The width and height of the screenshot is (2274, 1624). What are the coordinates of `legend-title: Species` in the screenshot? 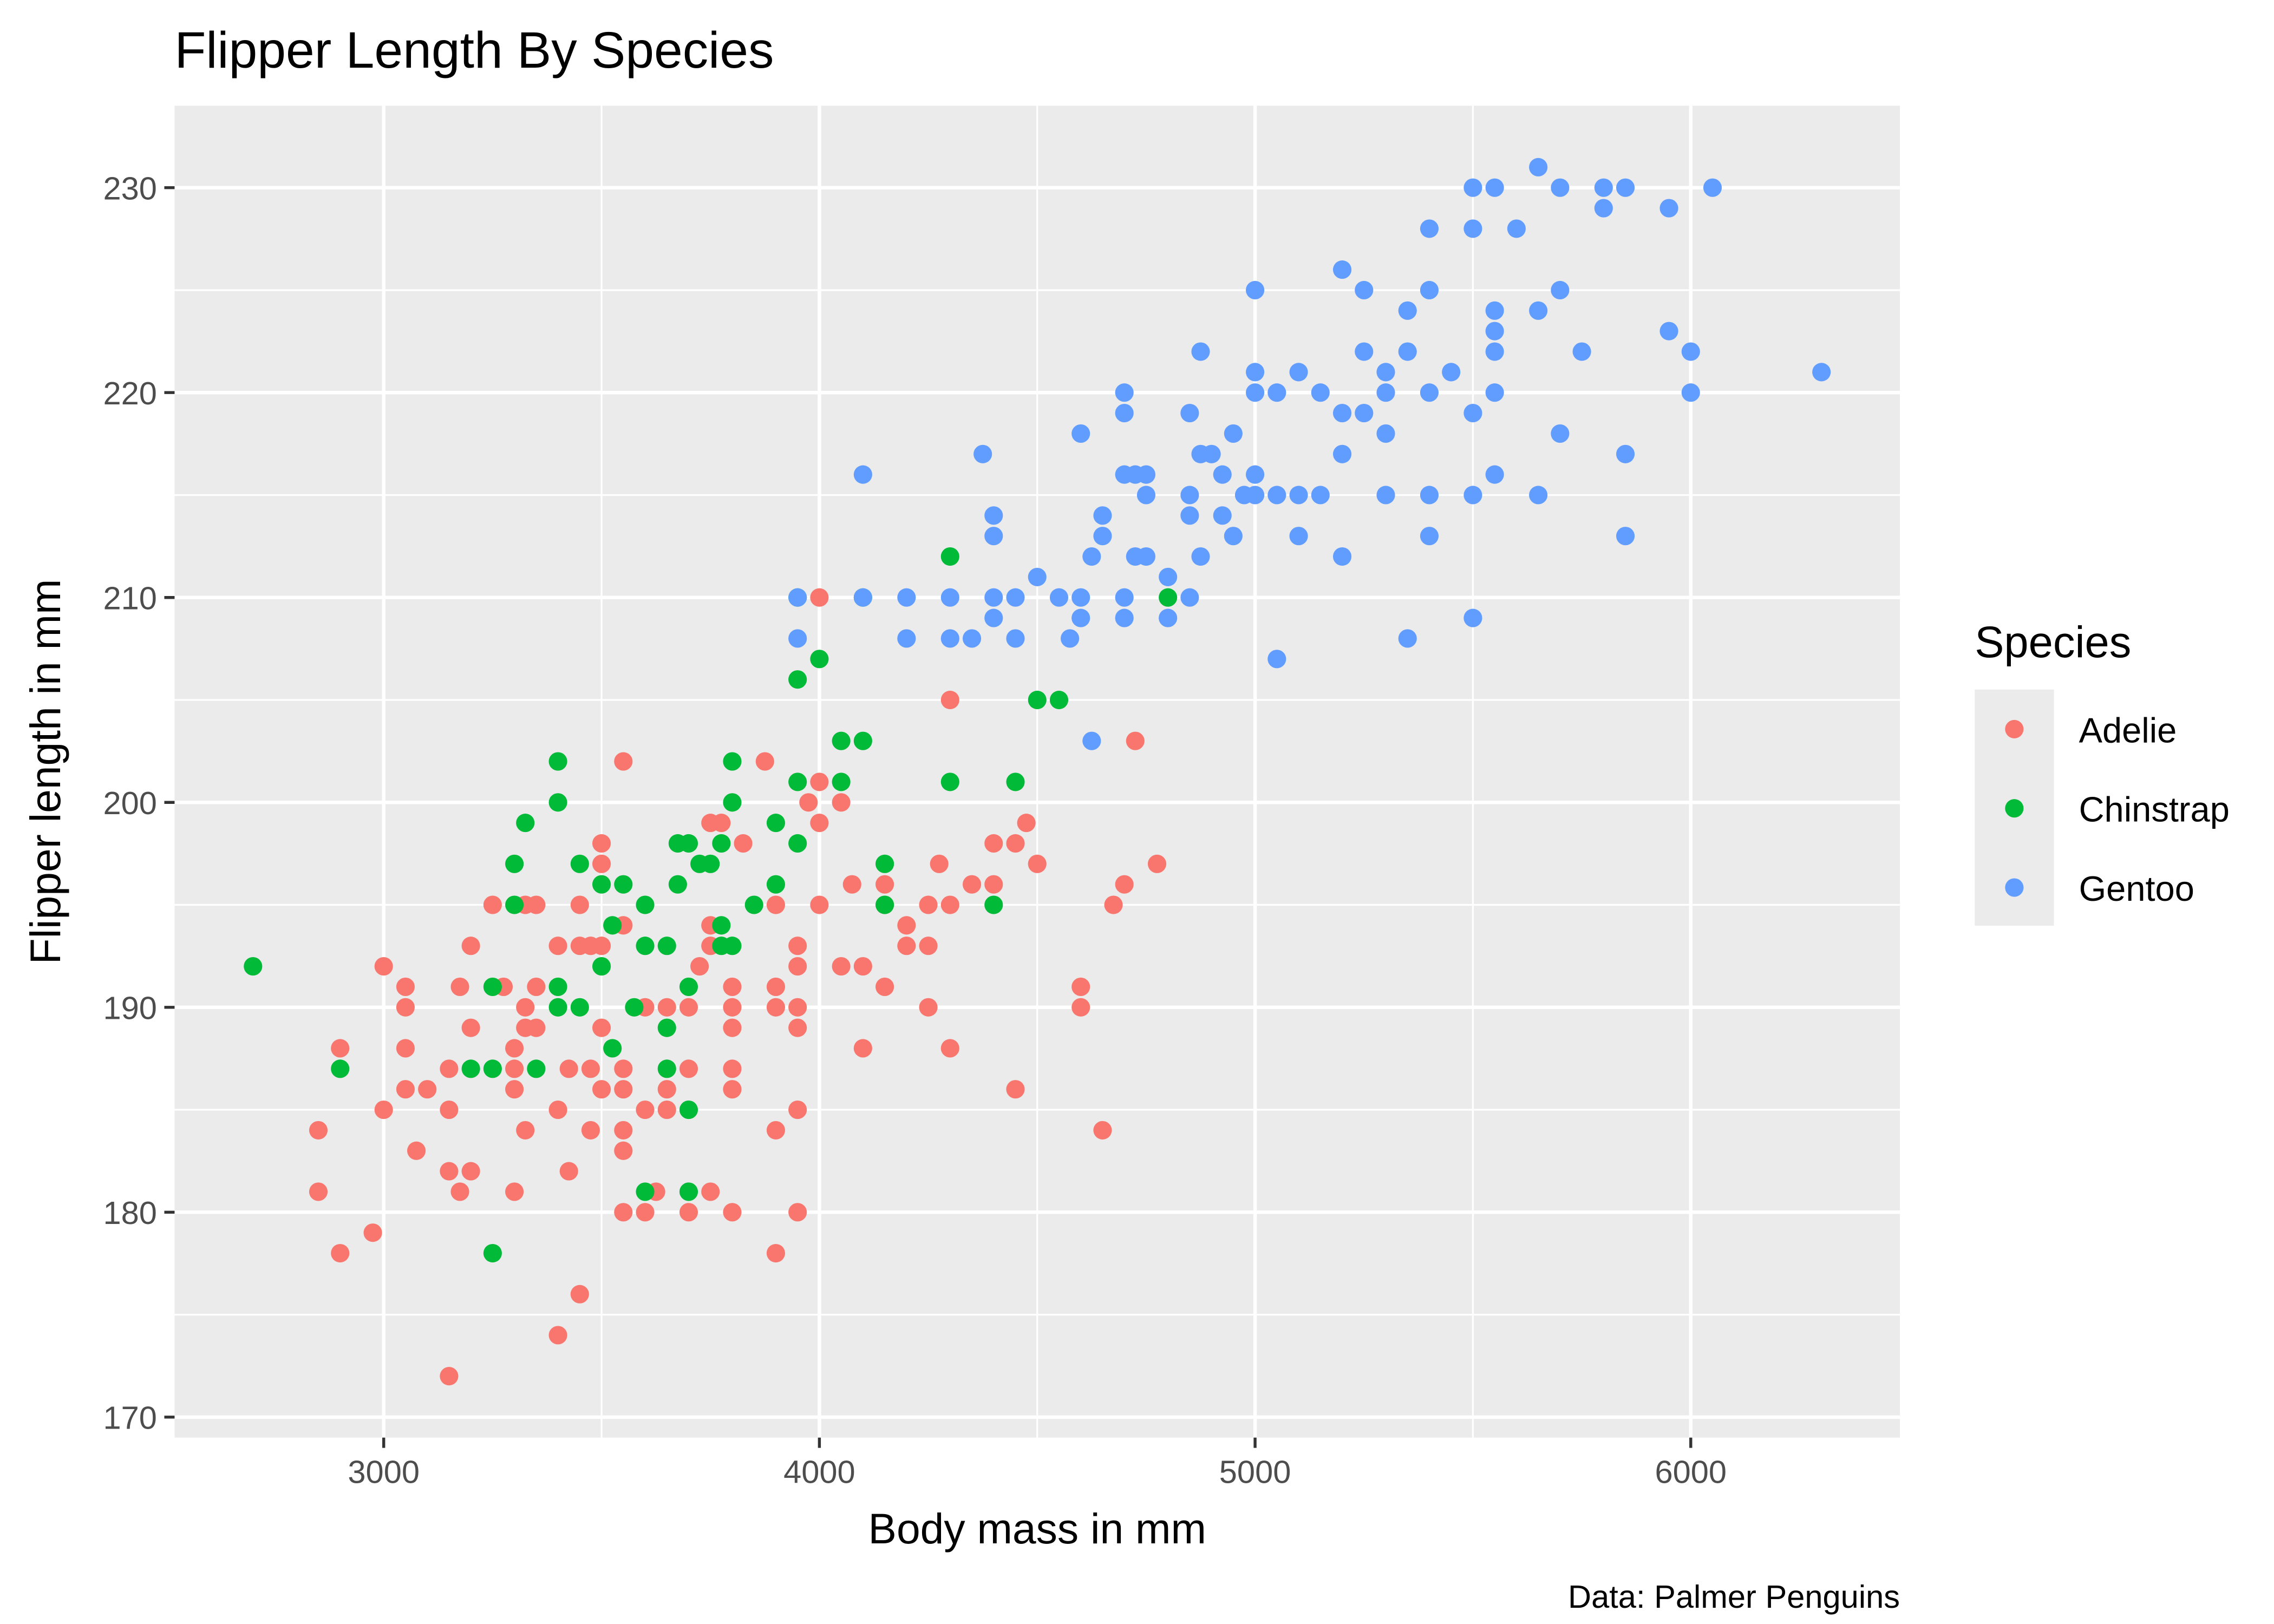 It's located at (2053, 642).